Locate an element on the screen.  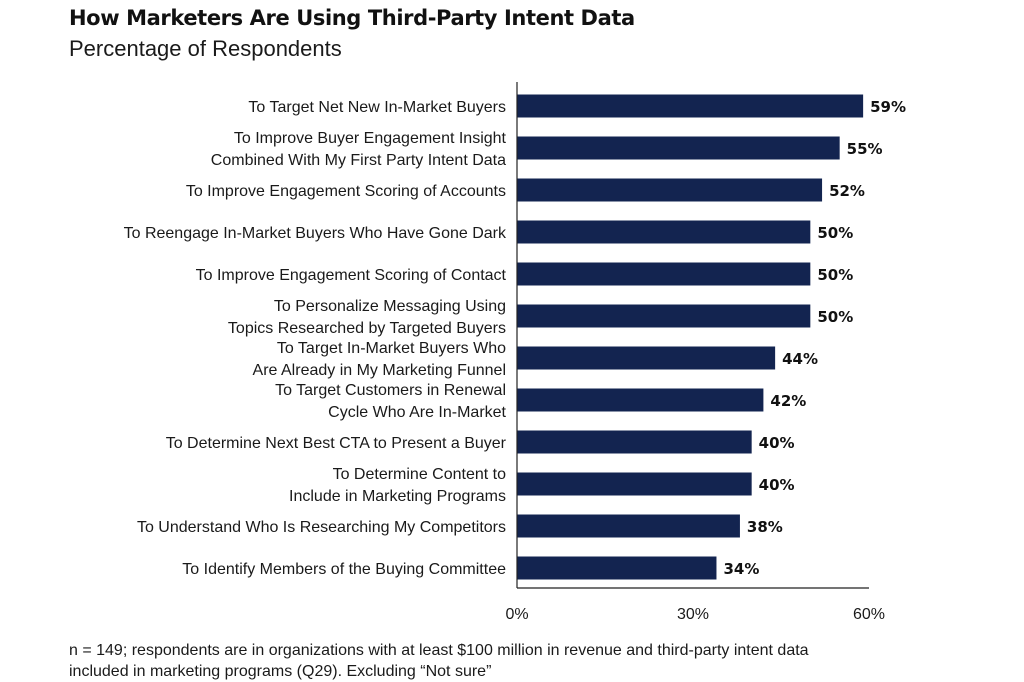
category-label: To Target Customers in Renewal is located at coordinates (390, 390).